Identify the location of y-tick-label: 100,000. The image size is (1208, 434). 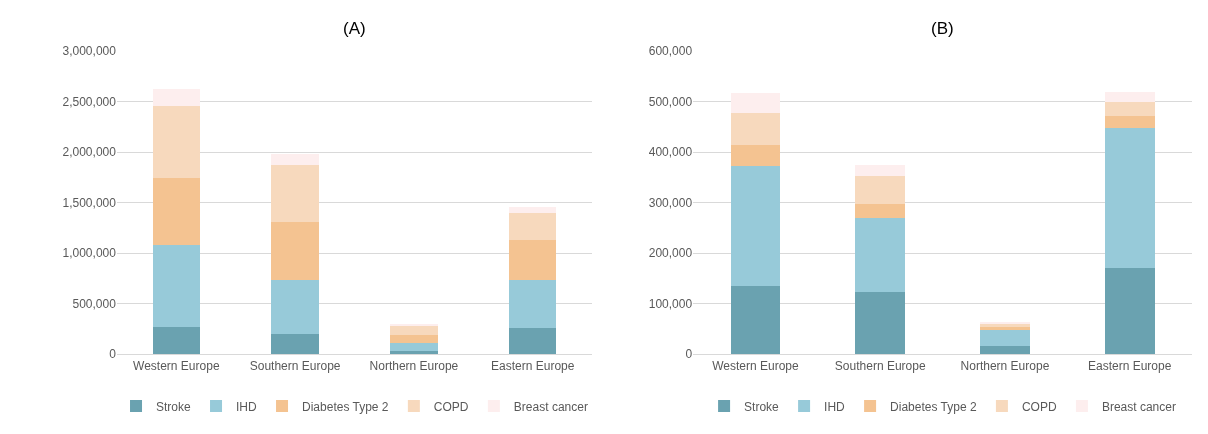
(670, 303).